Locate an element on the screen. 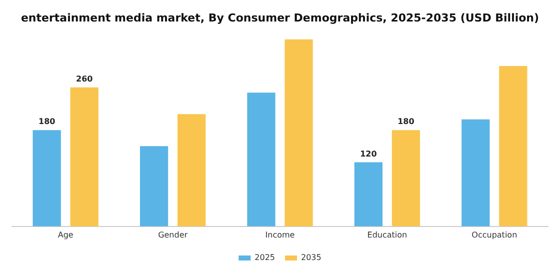 The height and width of the screenshot is (280, 560). x-tick-label: Gender is located at coordinates (173, 235).